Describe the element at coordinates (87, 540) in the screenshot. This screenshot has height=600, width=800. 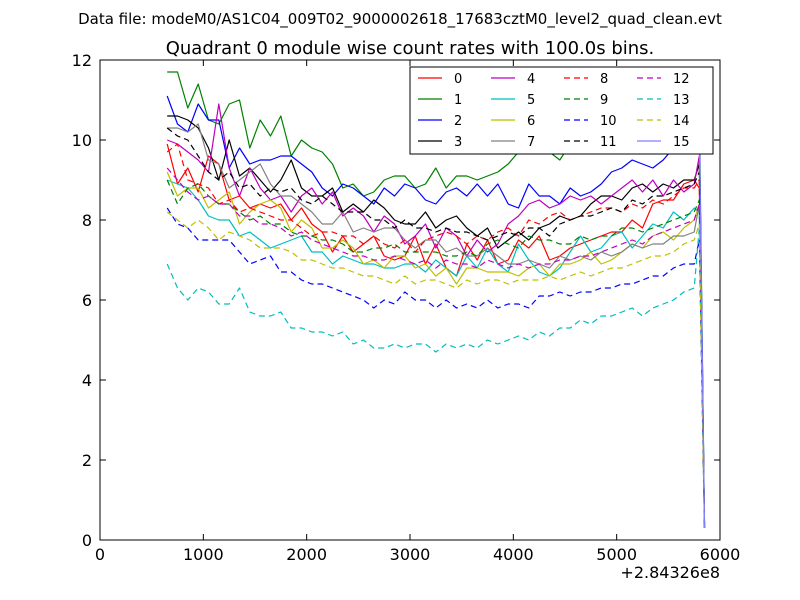
I see `y-tick-label: 0` at that location.